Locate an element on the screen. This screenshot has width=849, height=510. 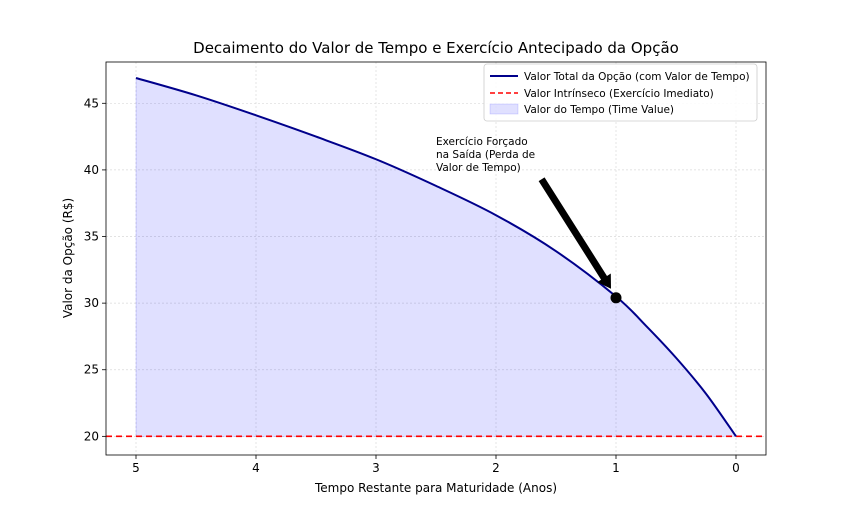
legend-label-time-value: Valor do Tempo (Time Value) is located at coordinates (599, 110).